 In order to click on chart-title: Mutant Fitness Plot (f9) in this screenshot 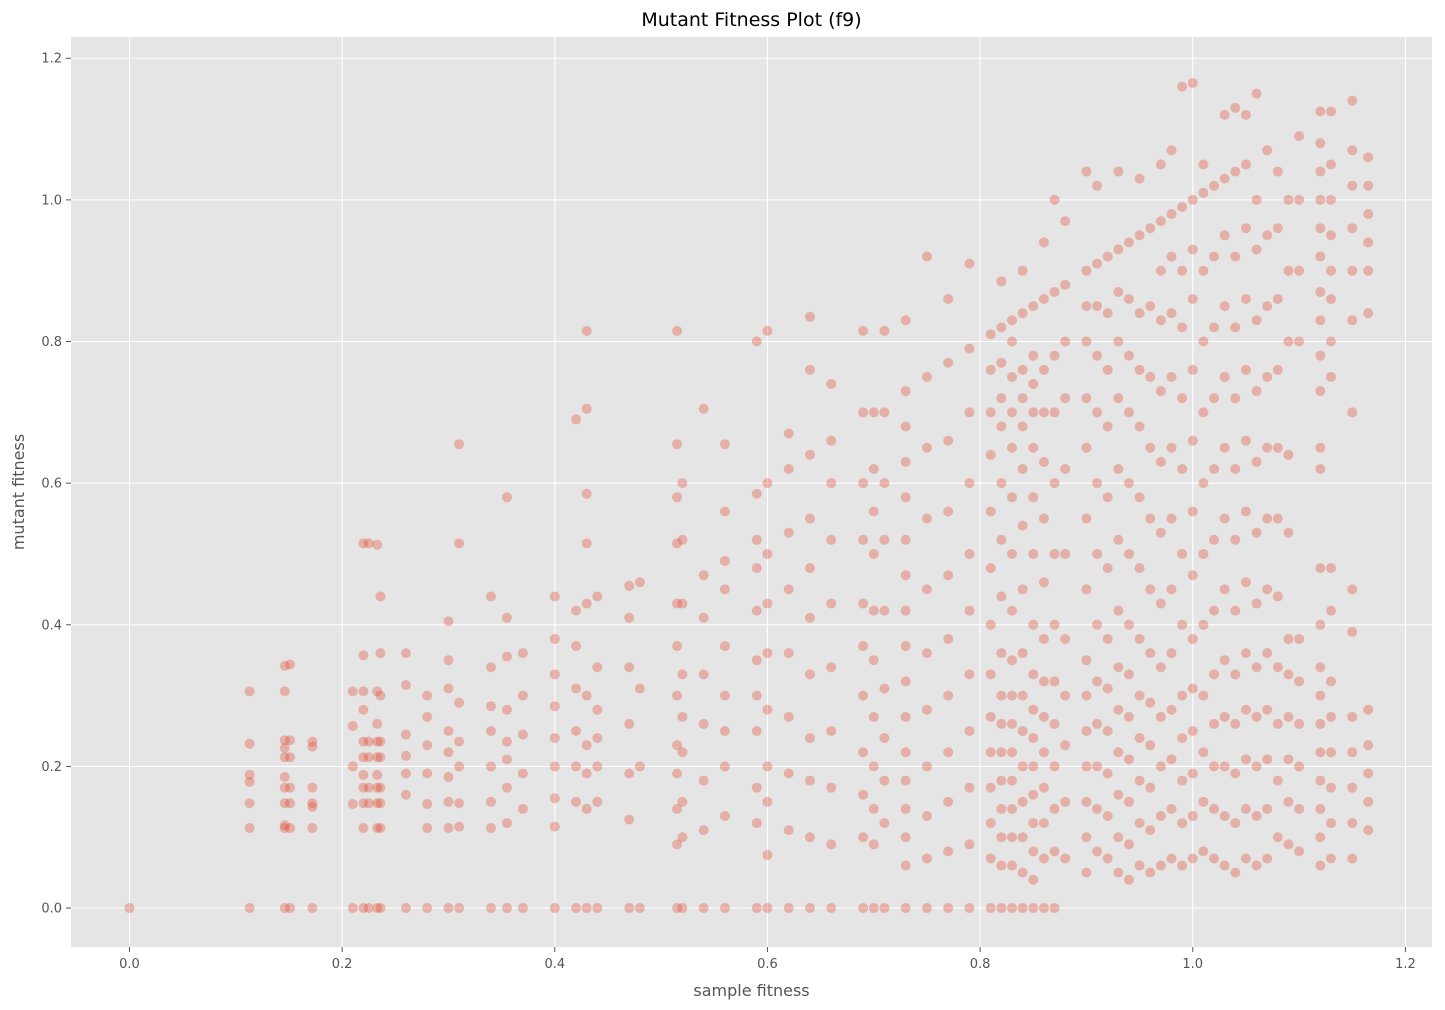, I will do `click(751, 20)`.